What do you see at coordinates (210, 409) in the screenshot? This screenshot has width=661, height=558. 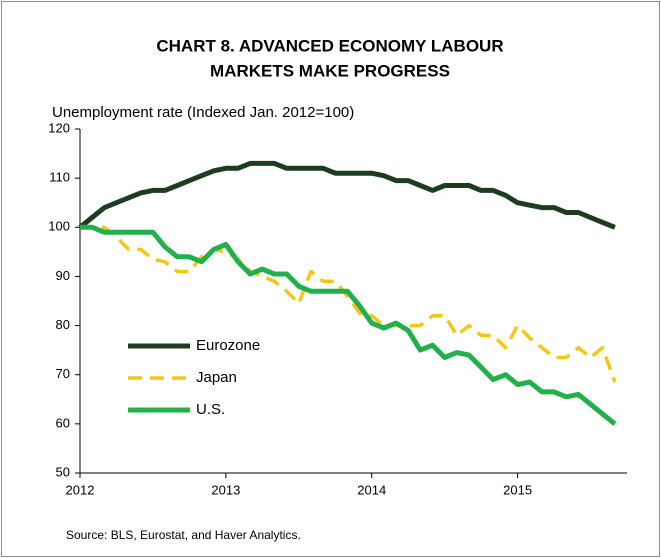 I see `legend-label: U.S.` at bounding box center [210, 409].